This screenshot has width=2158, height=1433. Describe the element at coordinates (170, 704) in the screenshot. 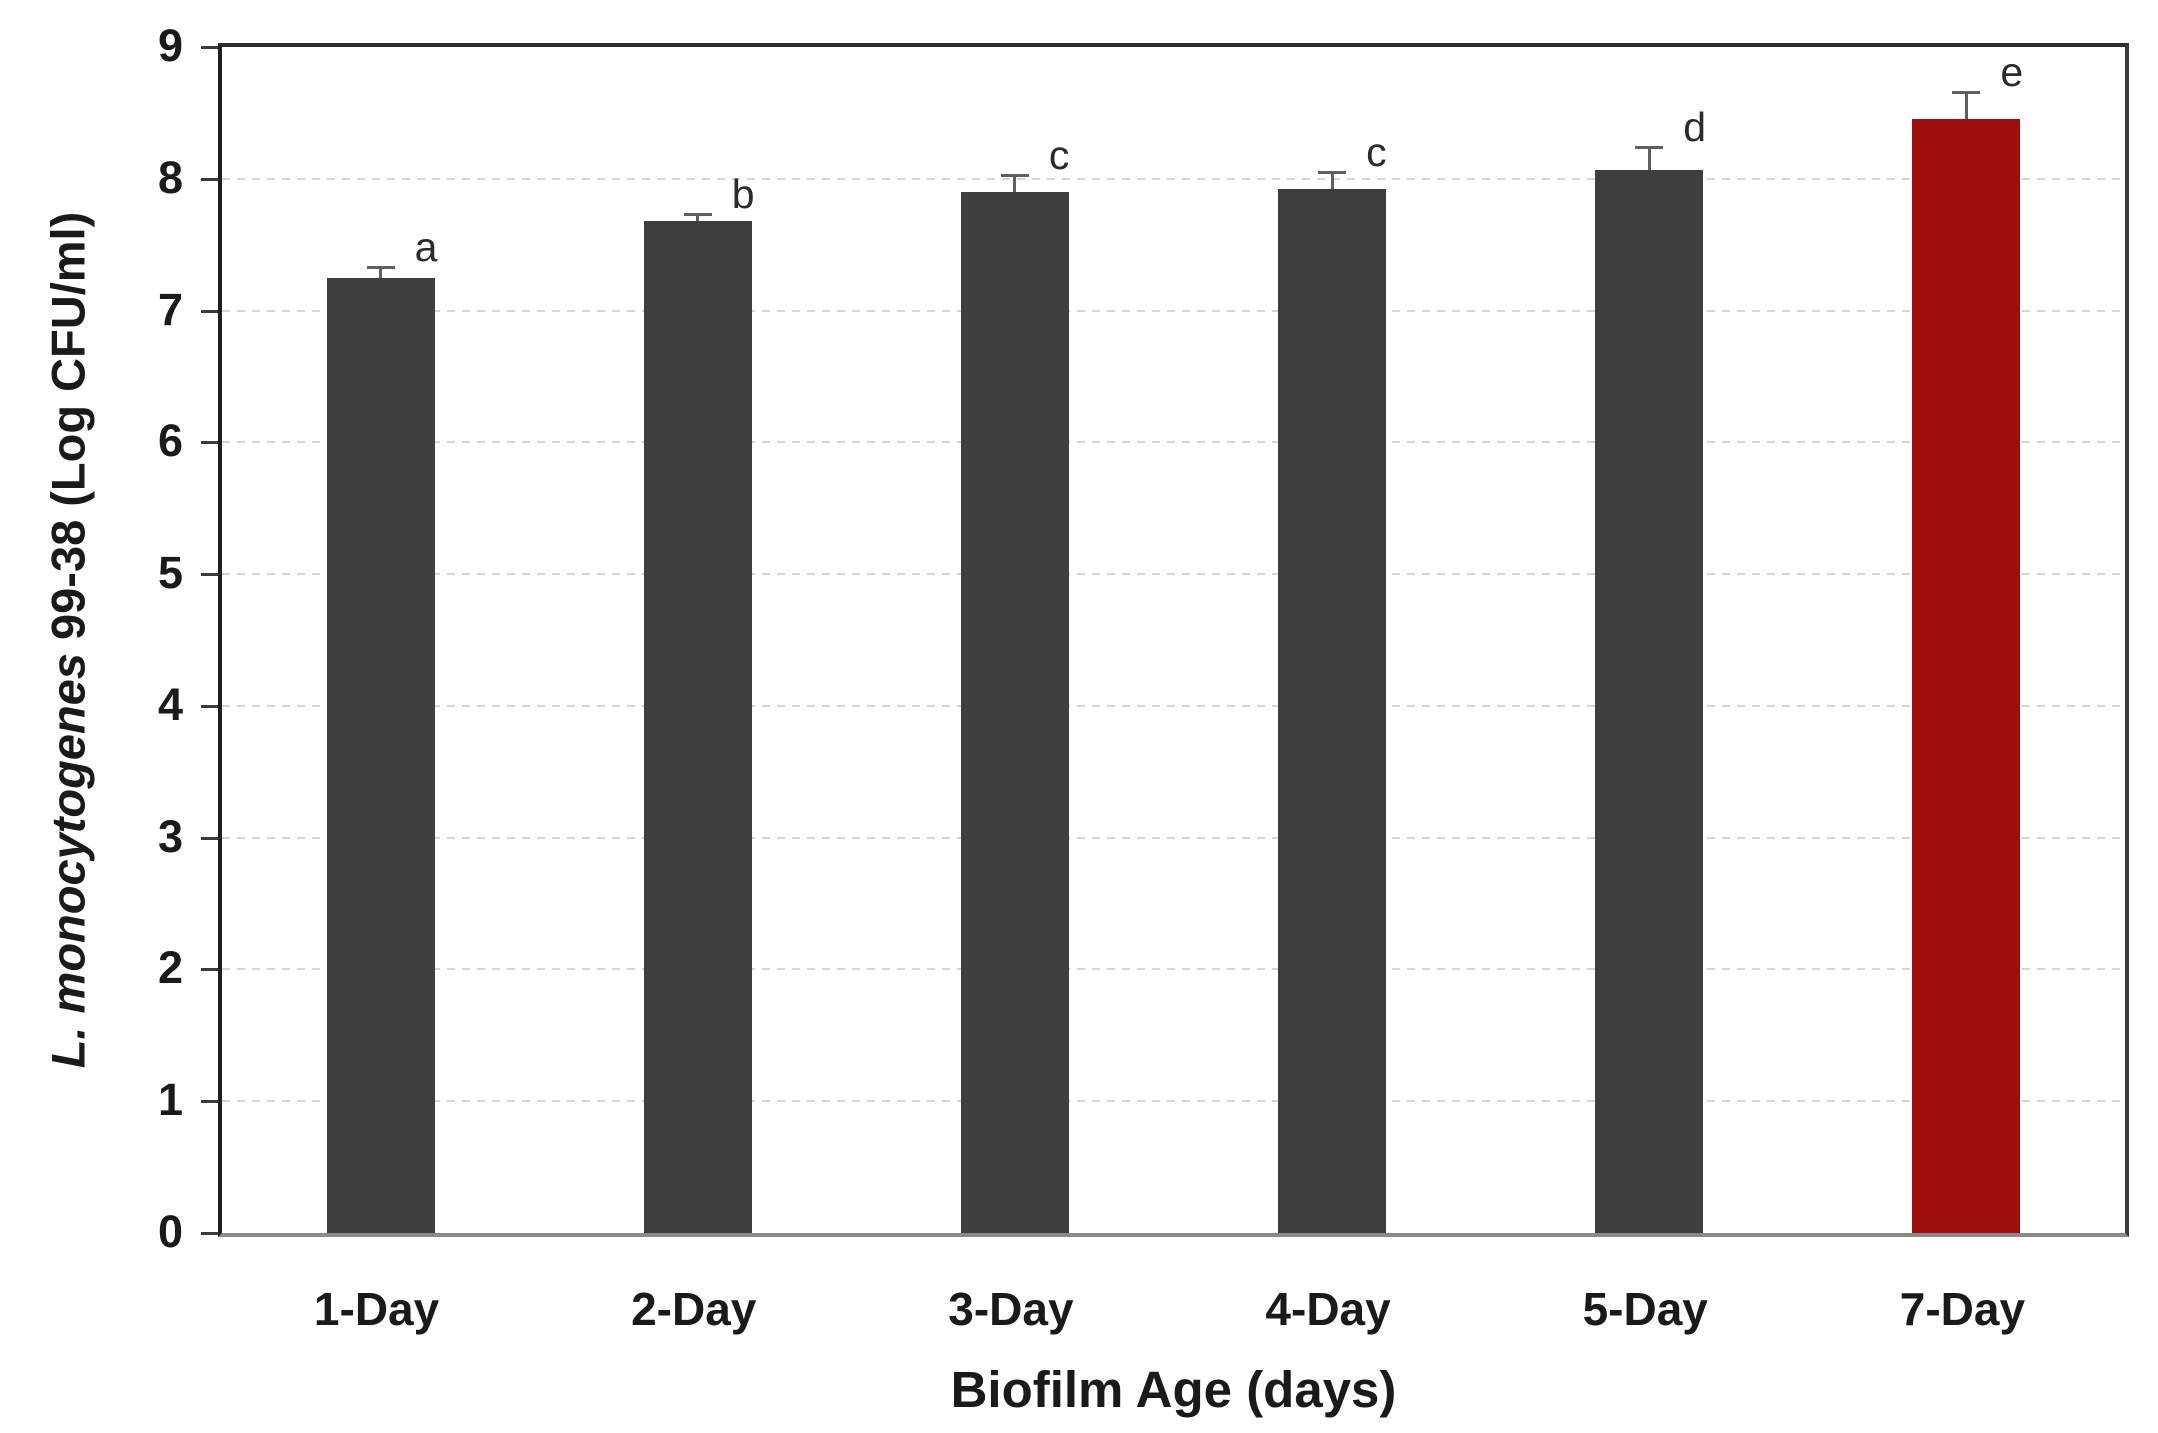

I see `y-tick-label-4: 4` at that location.